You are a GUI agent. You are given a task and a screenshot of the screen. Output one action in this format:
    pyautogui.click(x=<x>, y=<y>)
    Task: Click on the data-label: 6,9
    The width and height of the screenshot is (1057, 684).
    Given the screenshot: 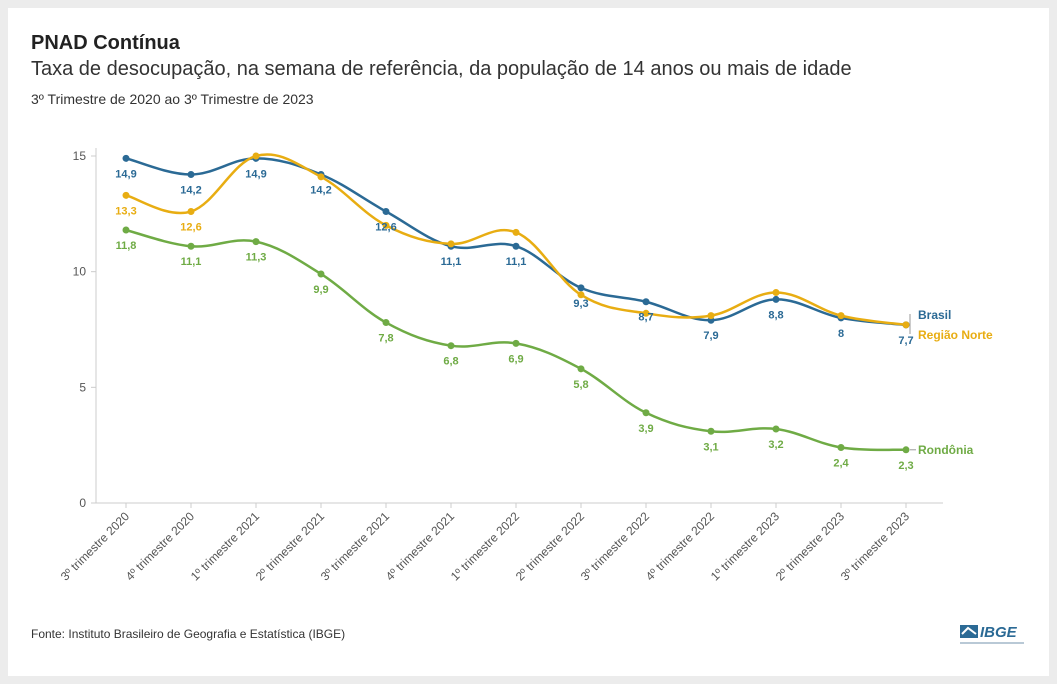 What is the action you would take?
    pyautogui.click(x=515, y=359)
    